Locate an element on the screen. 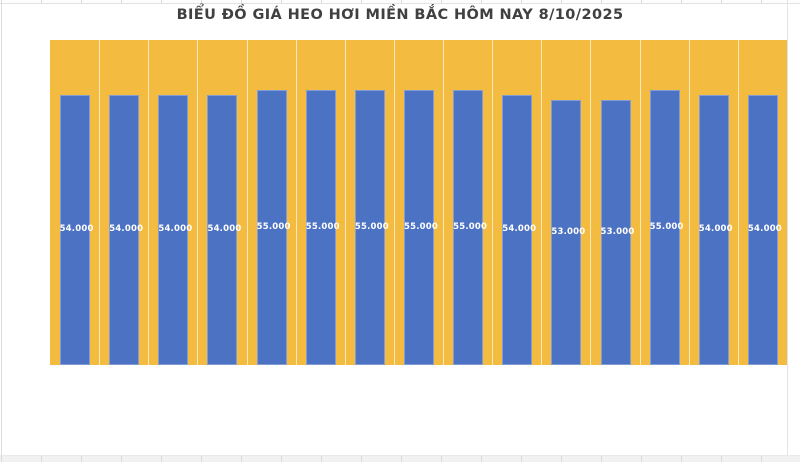  spreadsheet-gridline-top is located at coordinates (400, 2).